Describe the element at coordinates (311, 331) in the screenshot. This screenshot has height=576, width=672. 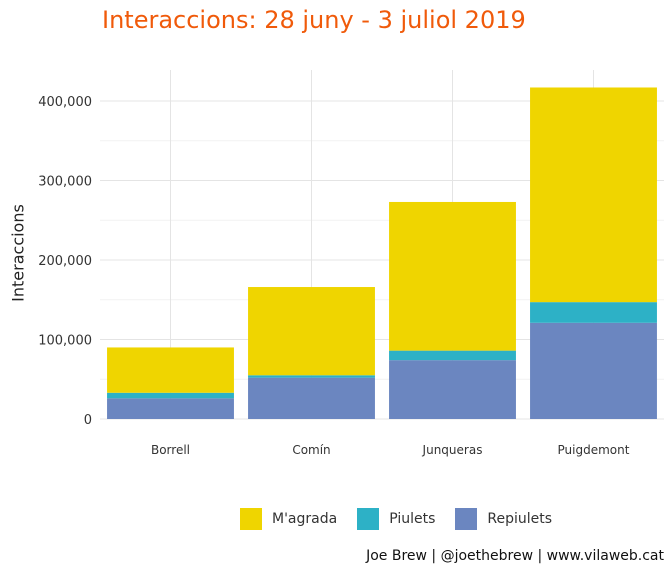
I see `bar-magrada-comn` at that location.